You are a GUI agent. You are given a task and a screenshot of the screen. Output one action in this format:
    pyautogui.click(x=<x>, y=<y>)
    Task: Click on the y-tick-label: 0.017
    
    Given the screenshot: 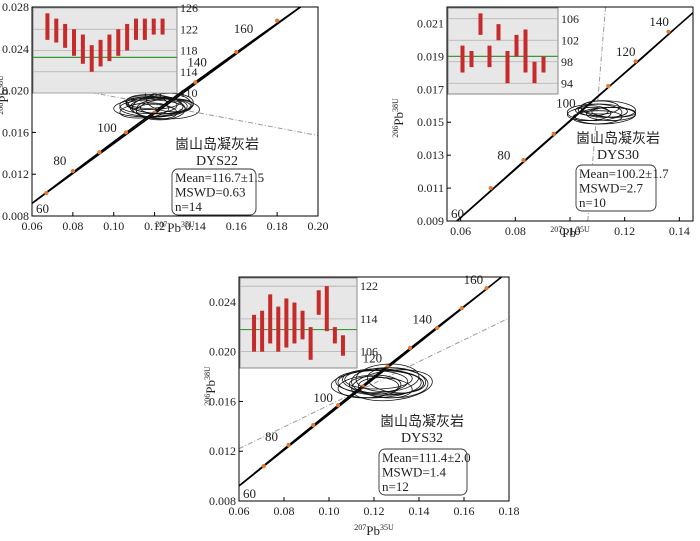 What is the action you would take?
    pyautogui.click(x=430, y=89)
    